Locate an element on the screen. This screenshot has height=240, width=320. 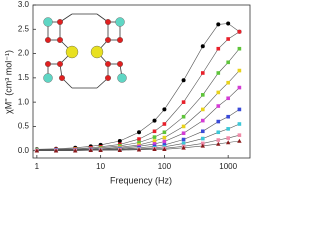
y-tick-label: 0.5 is located at coordinates (24, 126).